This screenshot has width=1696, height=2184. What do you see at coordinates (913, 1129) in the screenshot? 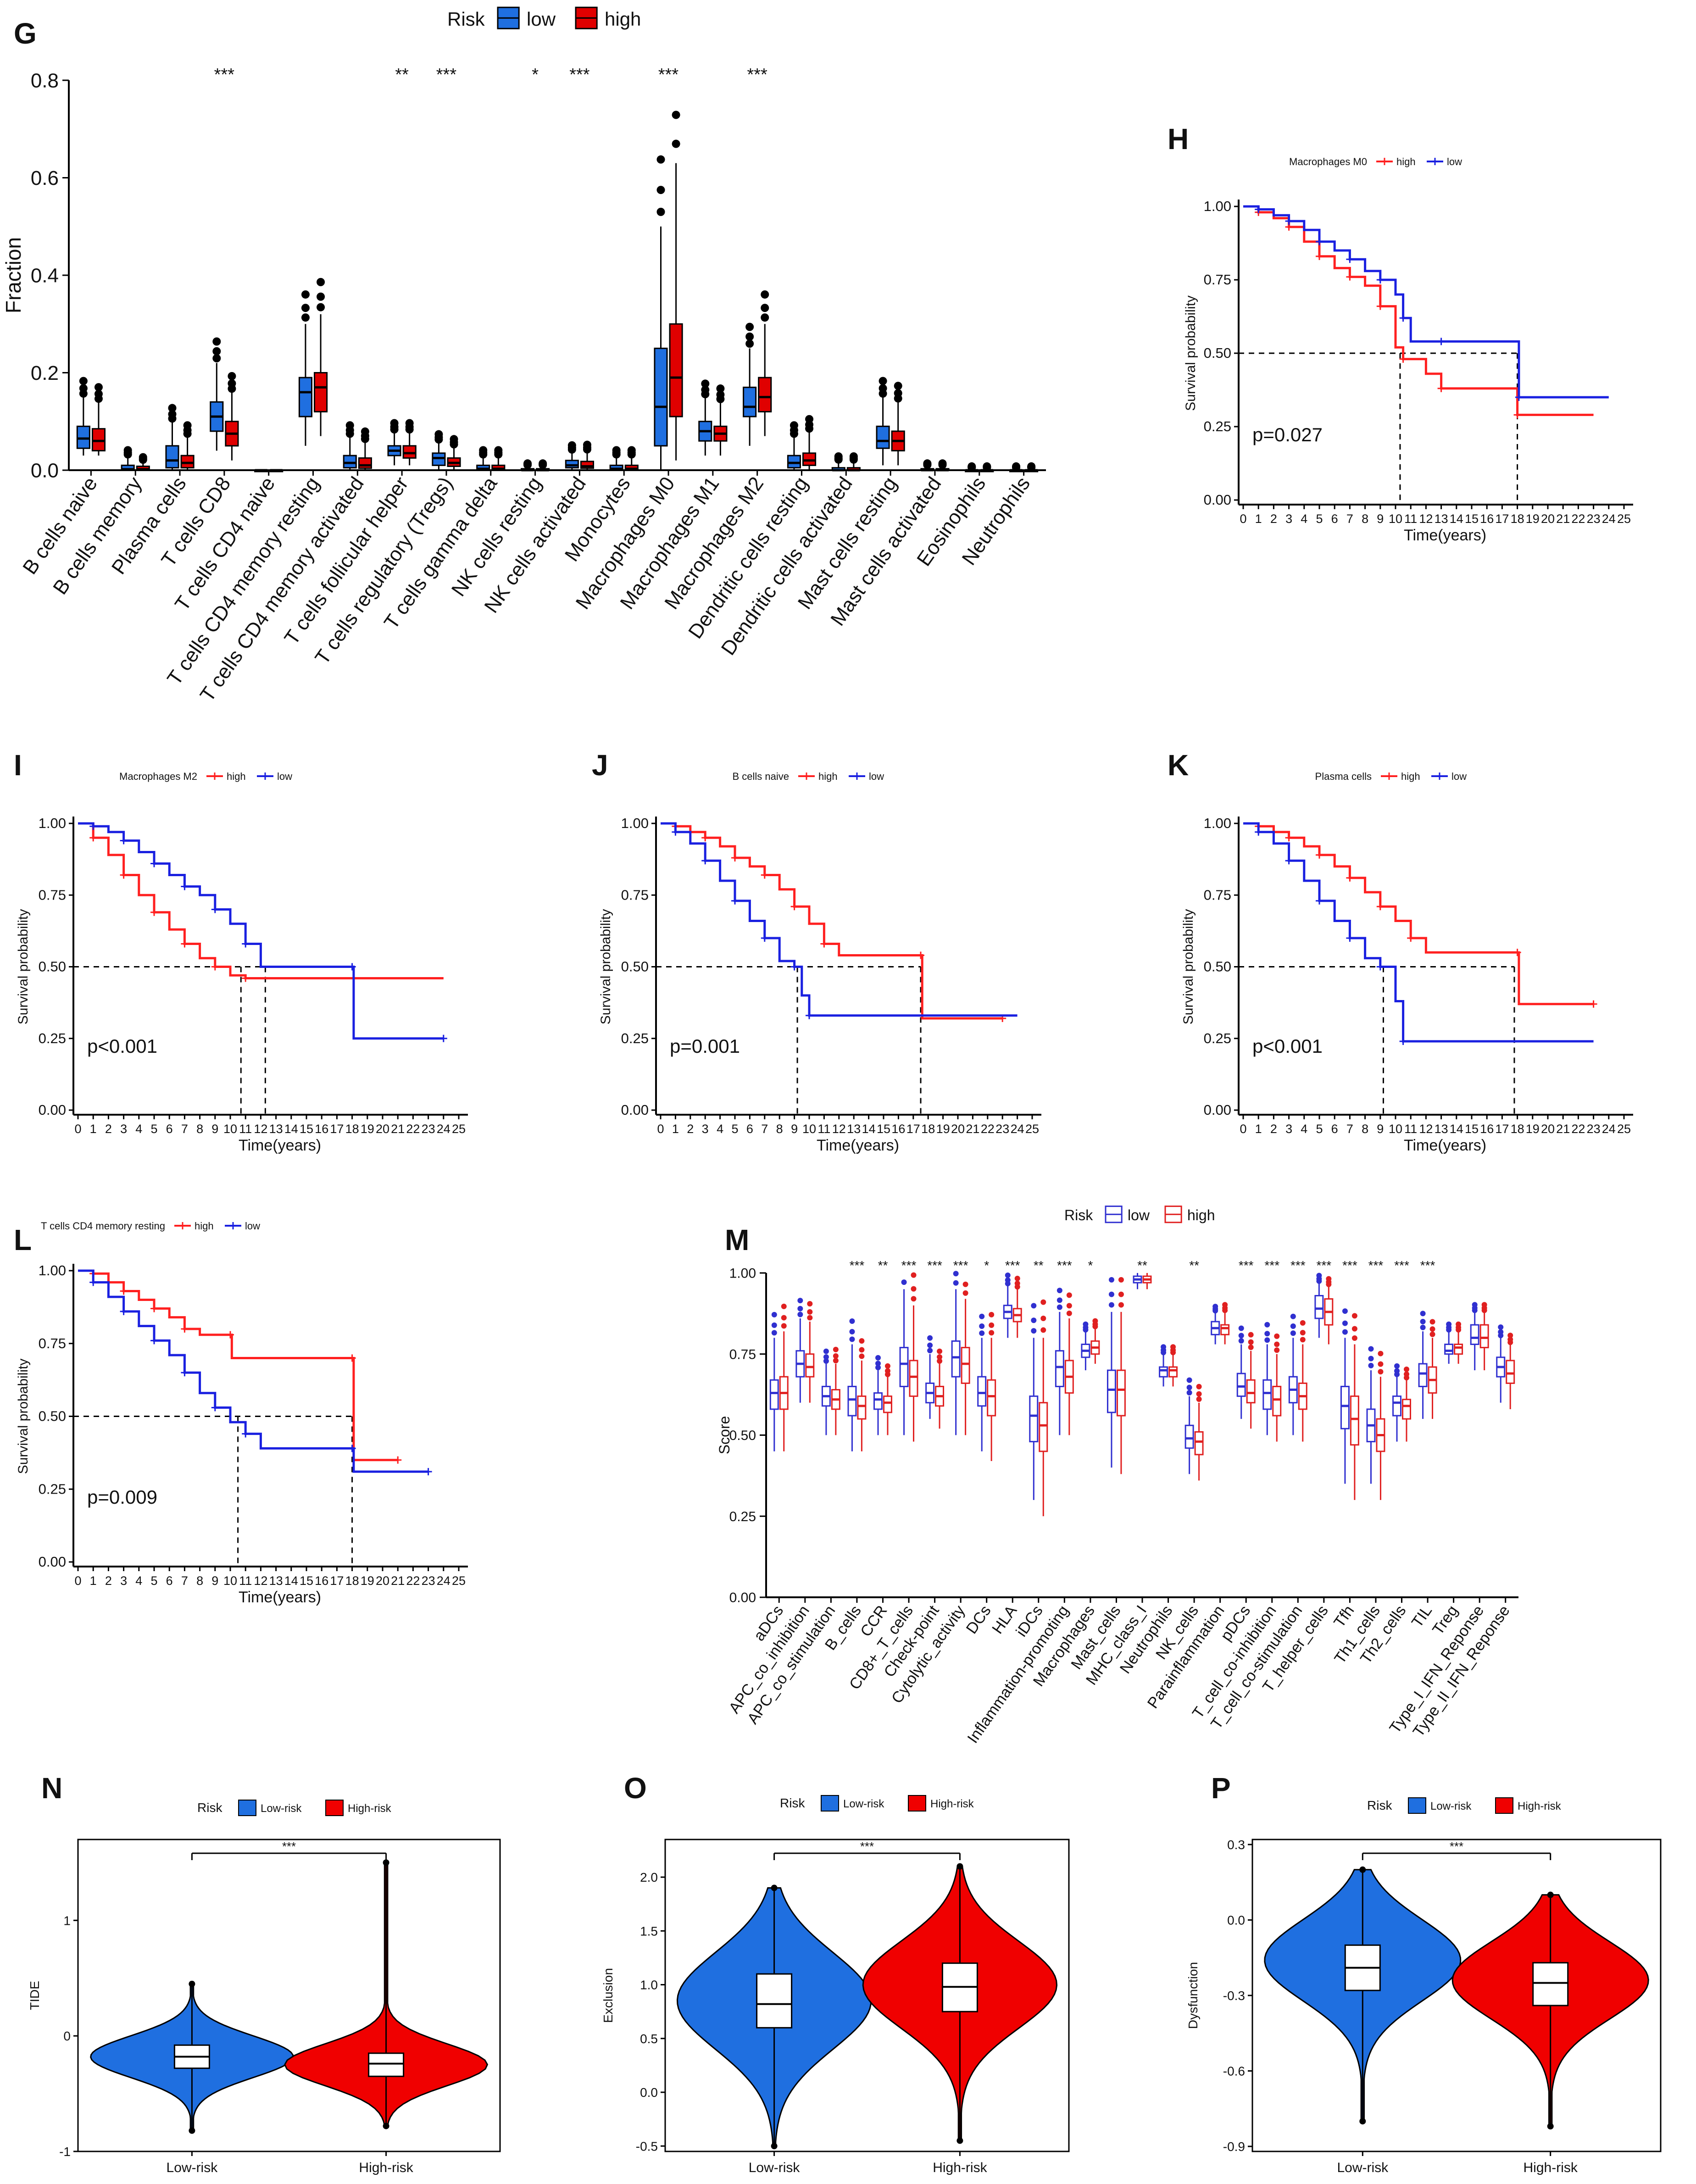
I see `J-xtick-label: 17` at bounding box center [913, 1129].